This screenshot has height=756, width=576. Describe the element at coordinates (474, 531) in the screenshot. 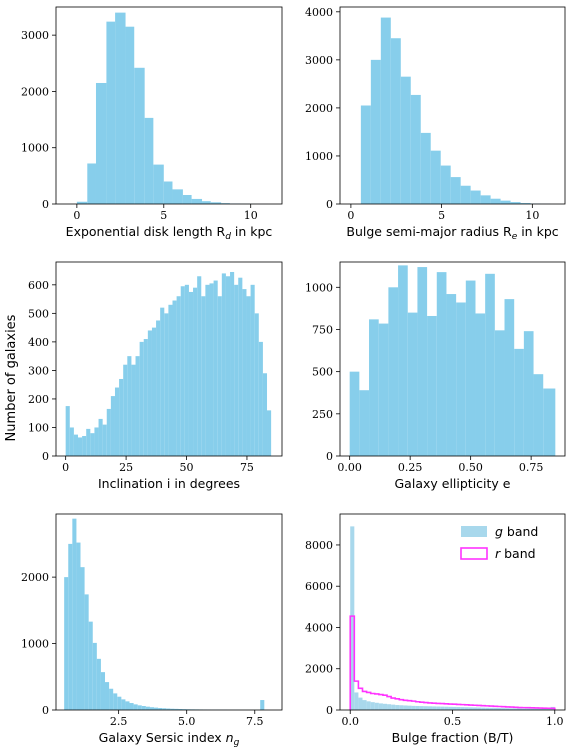

I see `legend-swatch-g-band` at that location.